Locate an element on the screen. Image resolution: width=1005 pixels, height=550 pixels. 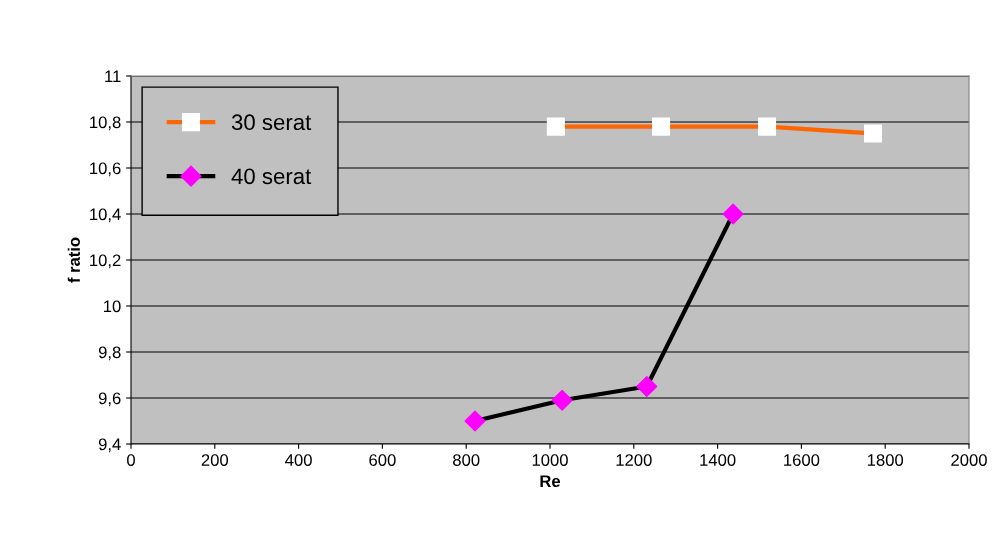
x-axis-title: Re is located at coordinates (550, 481).